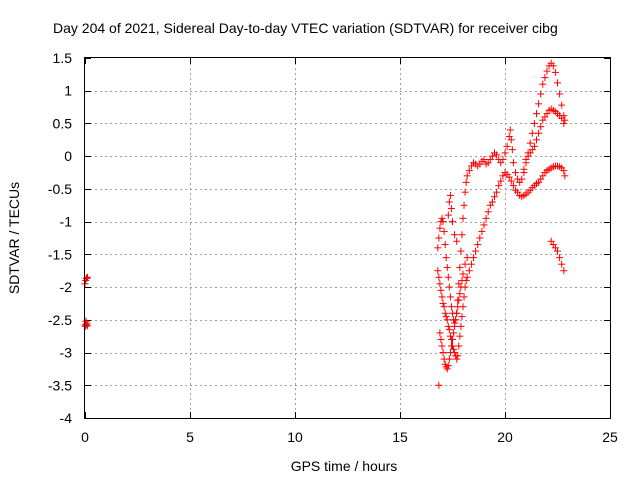 This screenshot has width=640, height=480. Describe the element at coordinates (63, 123) in the screenshot. I see `y-tick-label: 0.5` at that location.